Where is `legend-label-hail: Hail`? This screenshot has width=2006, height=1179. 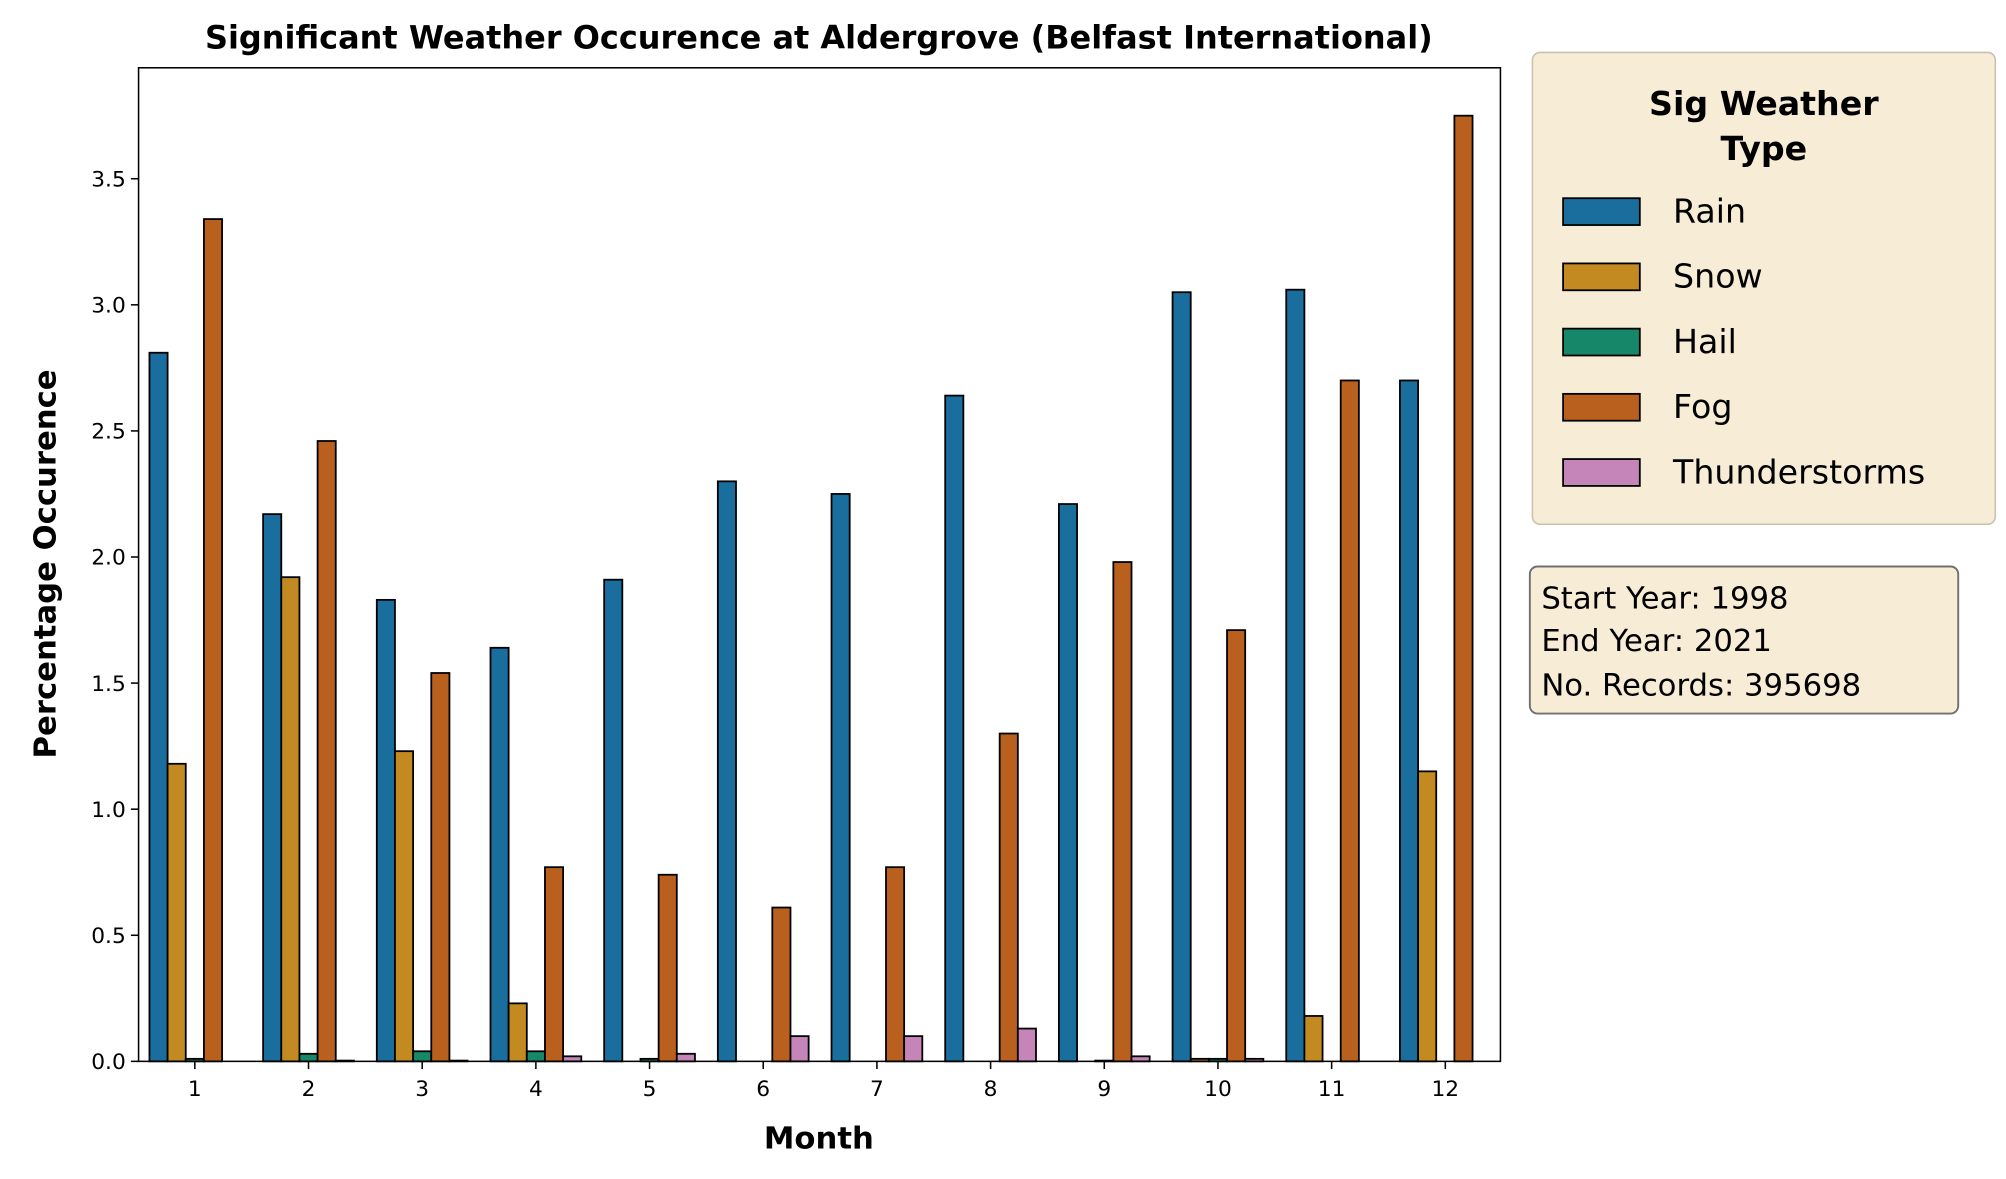
legend-label-hail: Hail is located at coordinates (1705, 341).